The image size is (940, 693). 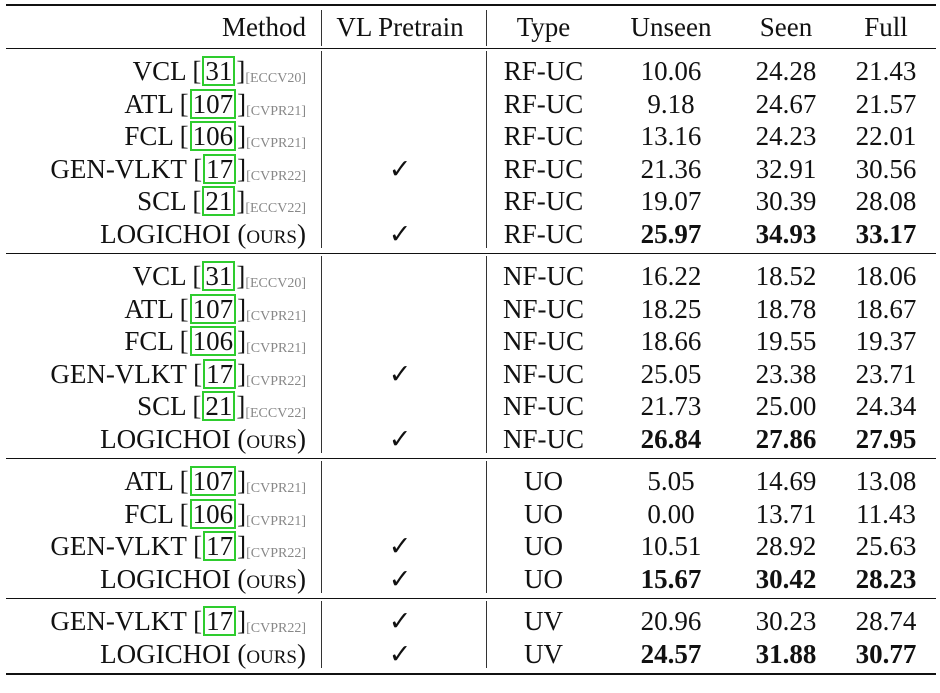 What do you see at coordinates (276, 176) in the screenshot?
I see `venue-tag: [CVPR22]` at bounding box center [276, 176].